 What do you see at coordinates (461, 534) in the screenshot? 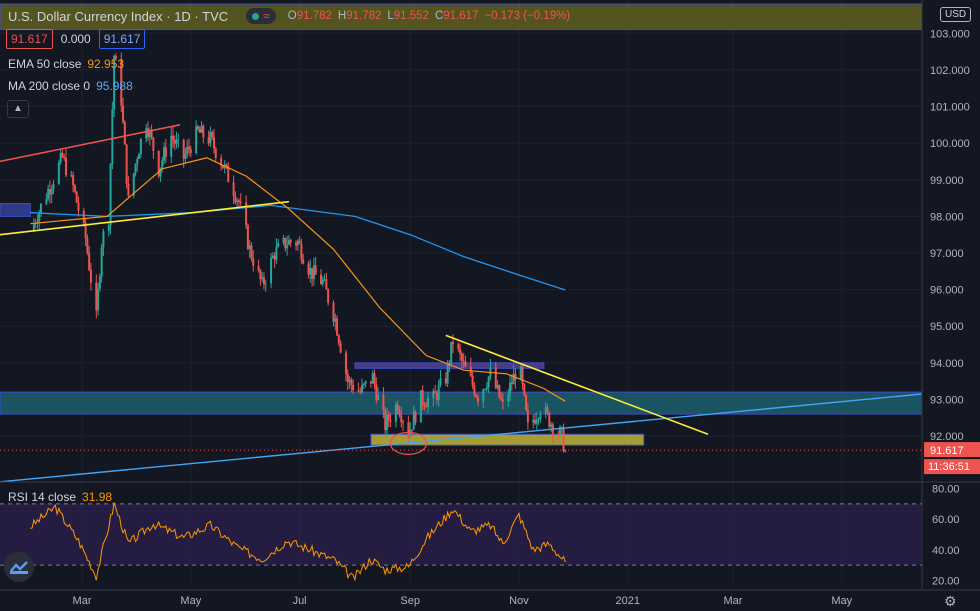
I see `rsi-band` at bounding box center [461, 534].